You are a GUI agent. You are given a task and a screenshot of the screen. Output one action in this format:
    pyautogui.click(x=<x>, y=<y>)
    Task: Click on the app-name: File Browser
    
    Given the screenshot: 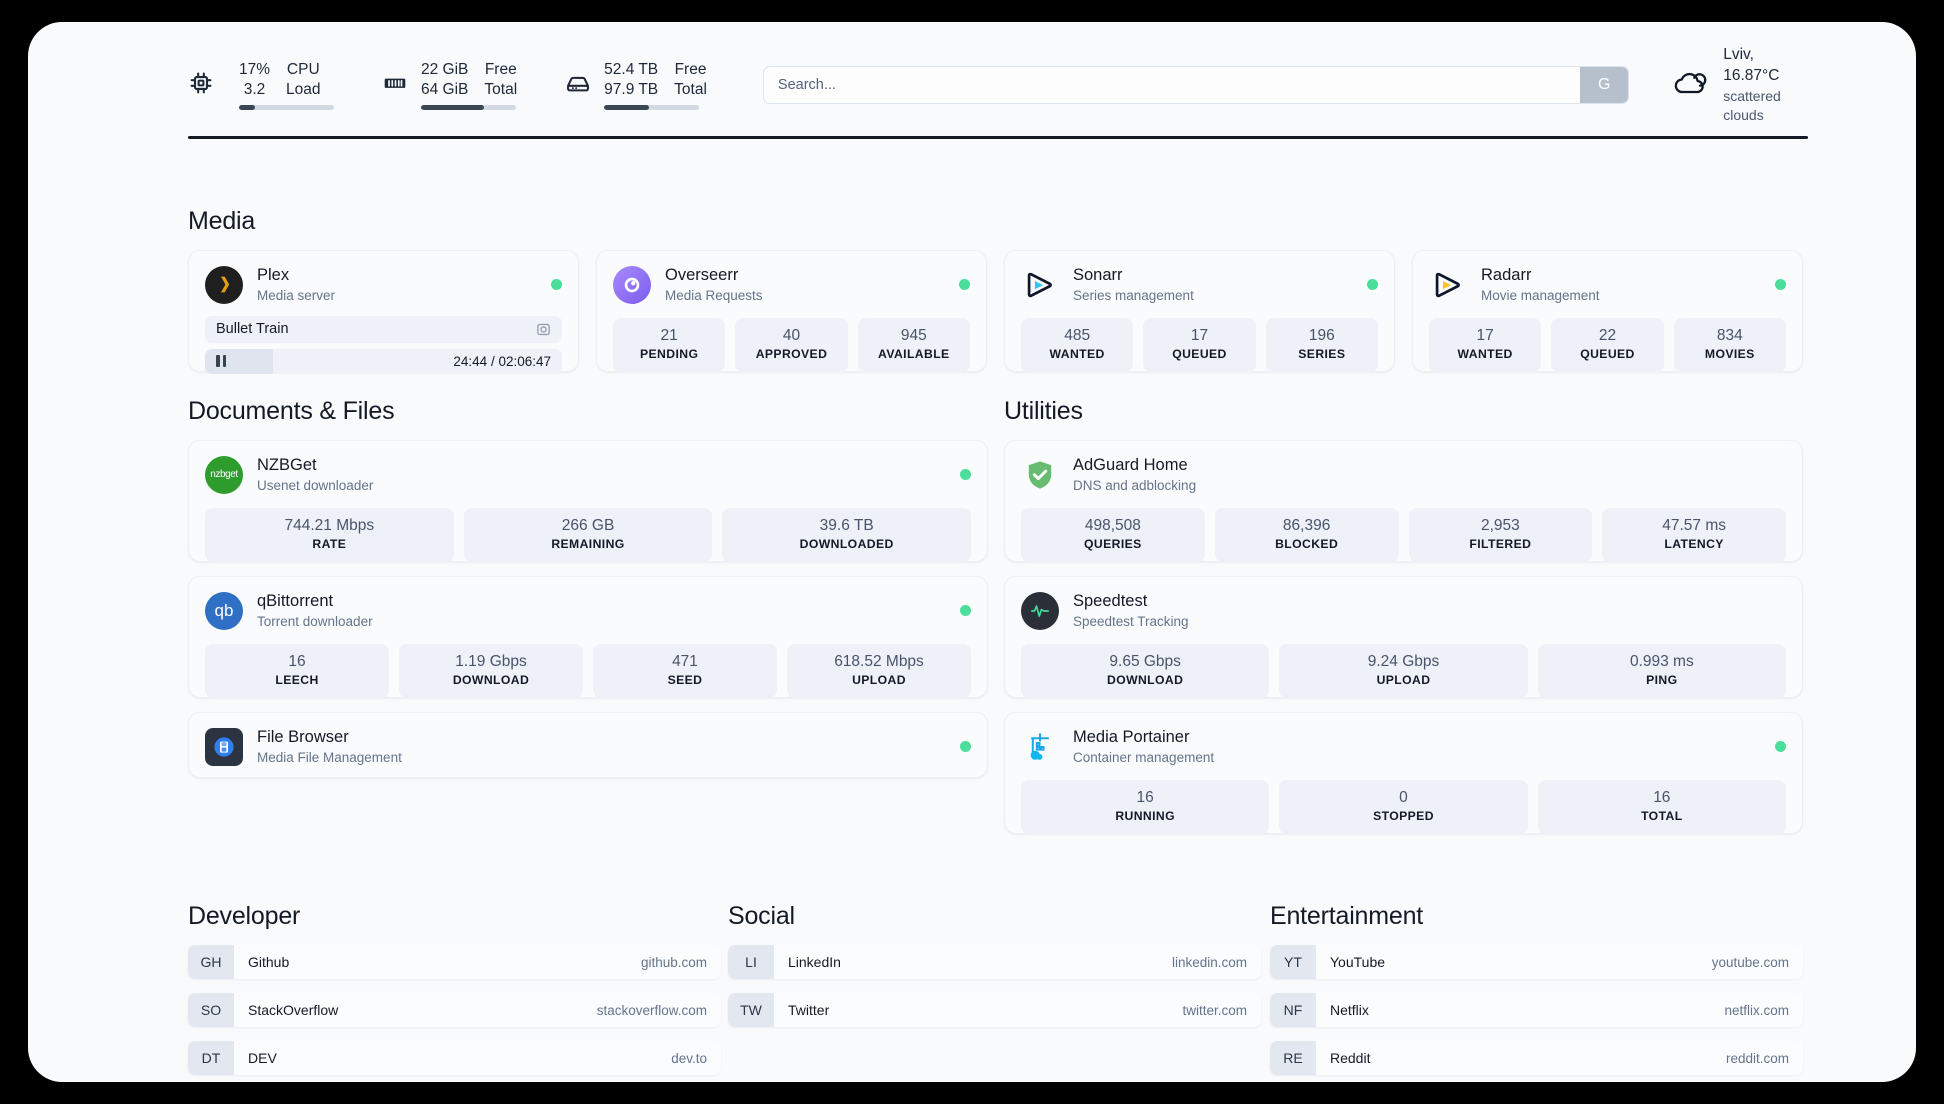 What is the action you would take?
    pyautogui.click(x=303, y=737)
    